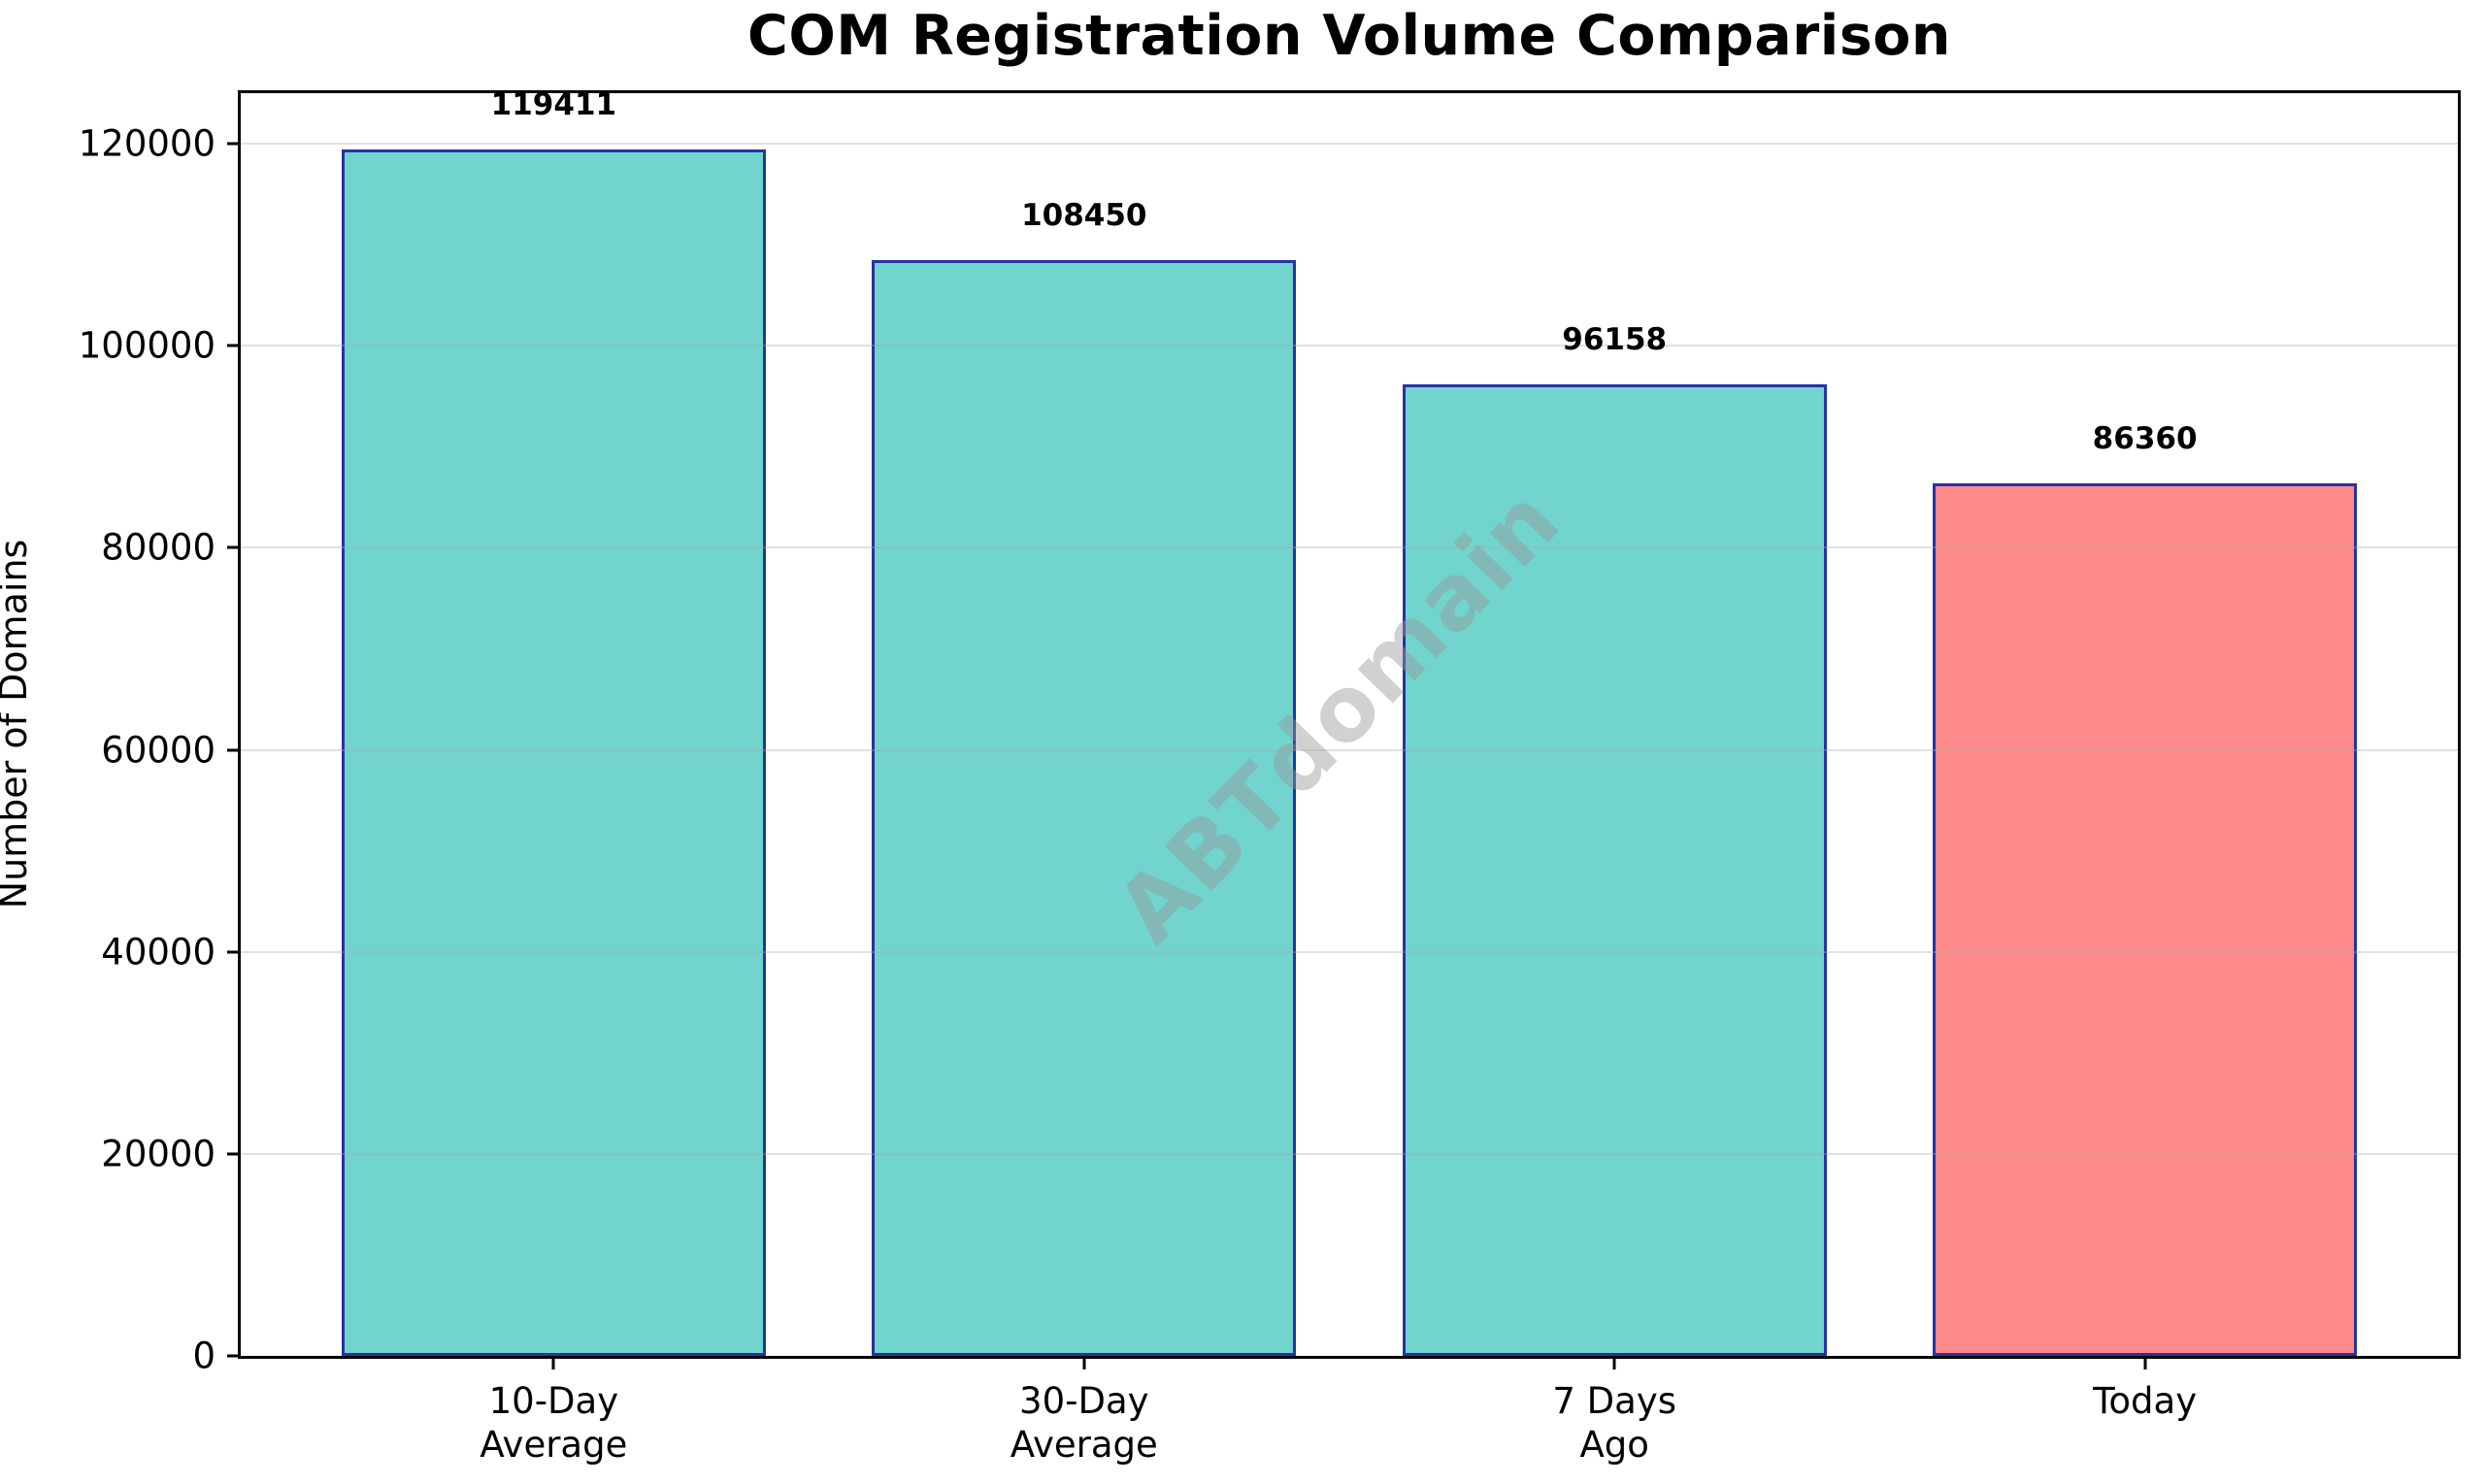  Describe the element at coordinates (1349, 36) in the screenshot. I see `chart-title: COM Registration Volume Comparison` at that location.